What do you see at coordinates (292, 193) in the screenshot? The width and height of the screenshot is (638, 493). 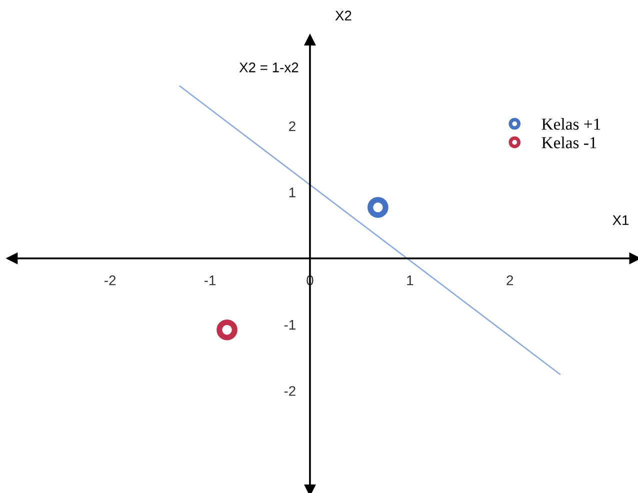 I see `y-tick-label: 1` at bounding box center [292, 193].